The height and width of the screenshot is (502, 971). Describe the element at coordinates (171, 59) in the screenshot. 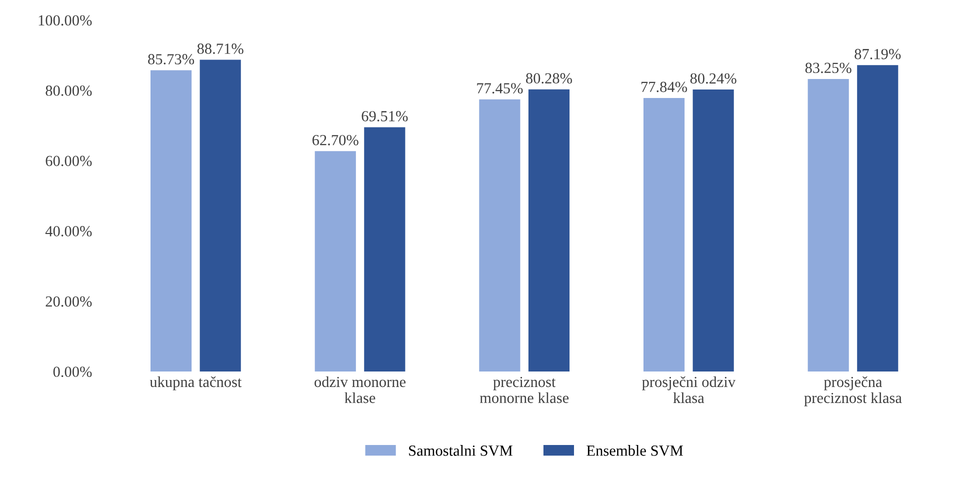

I see `data-label: 85.73%` at that location.